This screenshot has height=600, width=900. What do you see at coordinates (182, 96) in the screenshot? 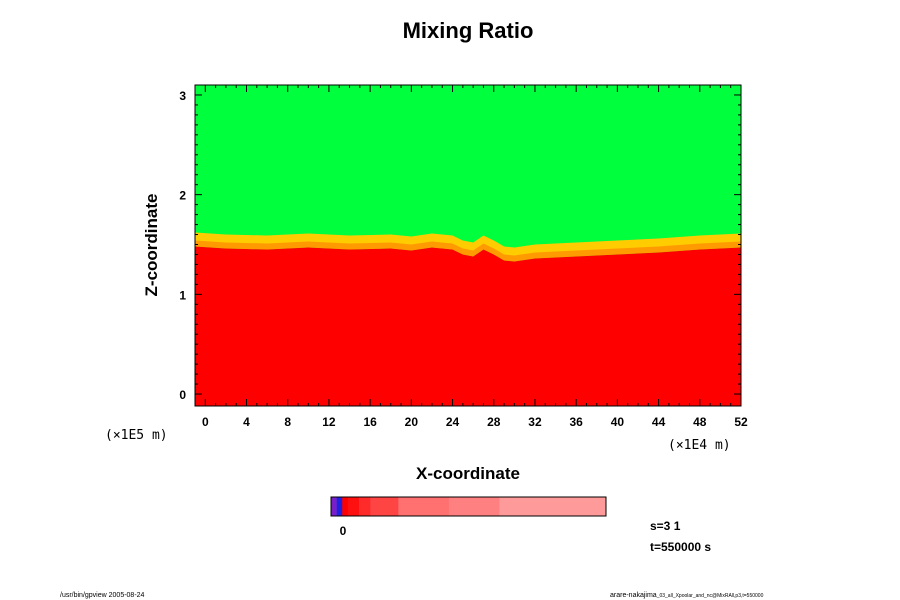
I see `y-tick-label: 3` at bounding box center [182, 96].